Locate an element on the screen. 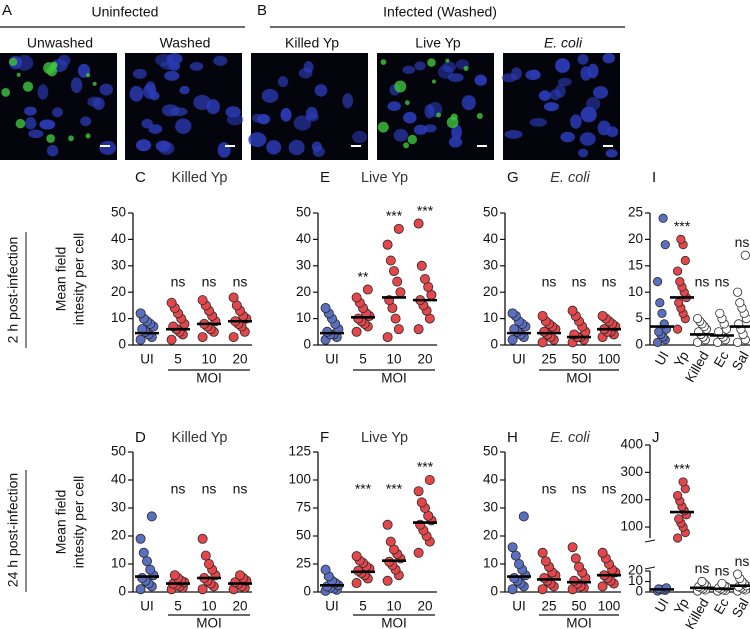  chart-title: Killed Yp is located at coordinates (200, 178).